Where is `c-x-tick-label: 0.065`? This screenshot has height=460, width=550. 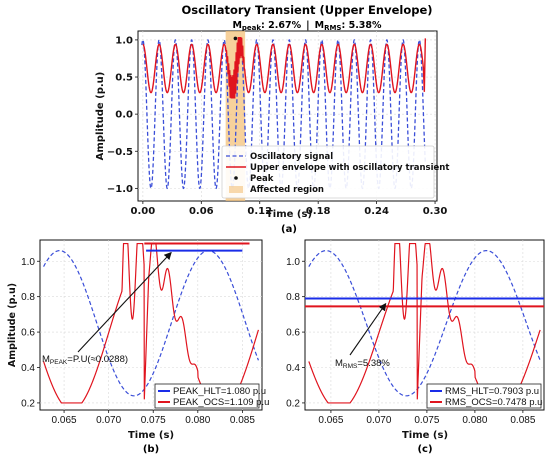
c-x-tick-label: 0.065 is located at coordinates (330, 420).